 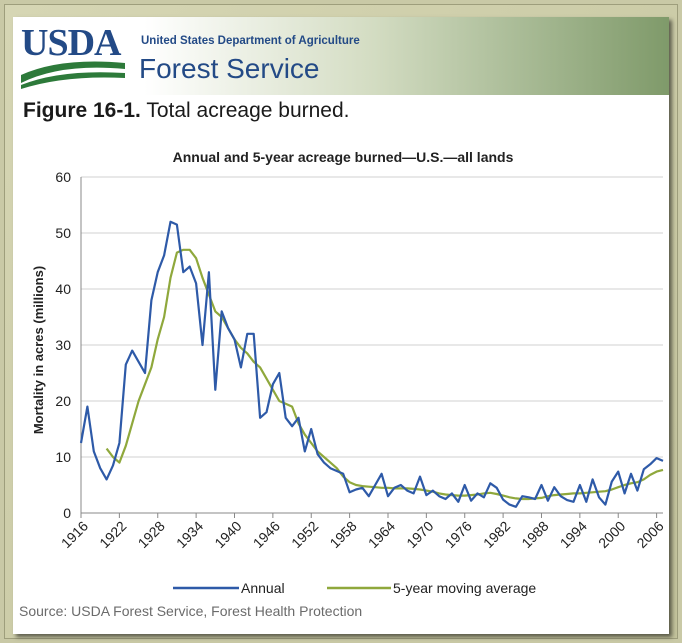 I want to click on x-tick-label: 1922, so click(x=112, y=534).